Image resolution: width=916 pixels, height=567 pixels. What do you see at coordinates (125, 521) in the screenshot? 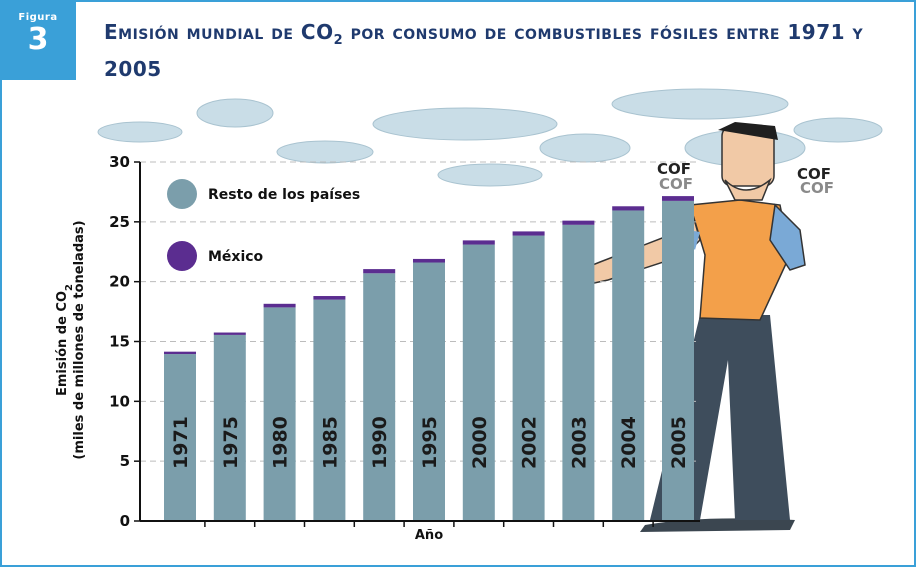
I see `y-tick-label: 0` at bounding box center [125, 521].